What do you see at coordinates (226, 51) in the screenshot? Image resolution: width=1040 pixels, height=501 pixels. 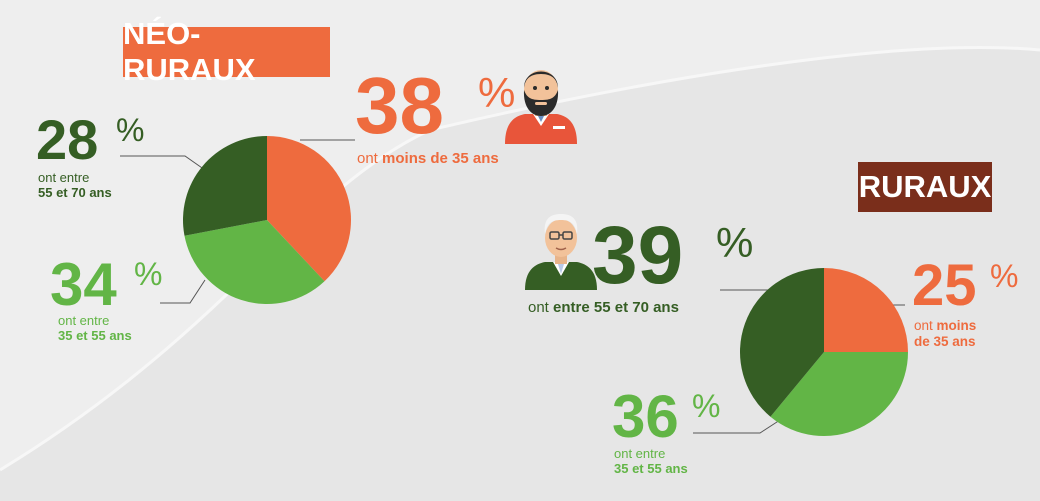 I see `badge-neo-ruraux: NÉO-RURAUX` at bounding box center [226, 51].